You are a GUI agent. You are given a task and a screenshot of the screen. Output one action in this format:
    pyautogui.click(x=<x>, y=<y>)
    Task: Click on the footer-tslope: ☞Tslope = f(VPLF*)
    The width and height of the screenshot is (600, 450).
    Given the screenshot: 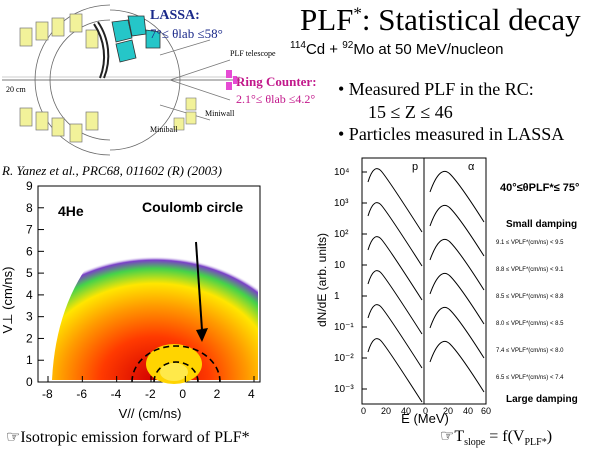 What is the action you would take?
    pyautogui.click(x=496, y=438)
    